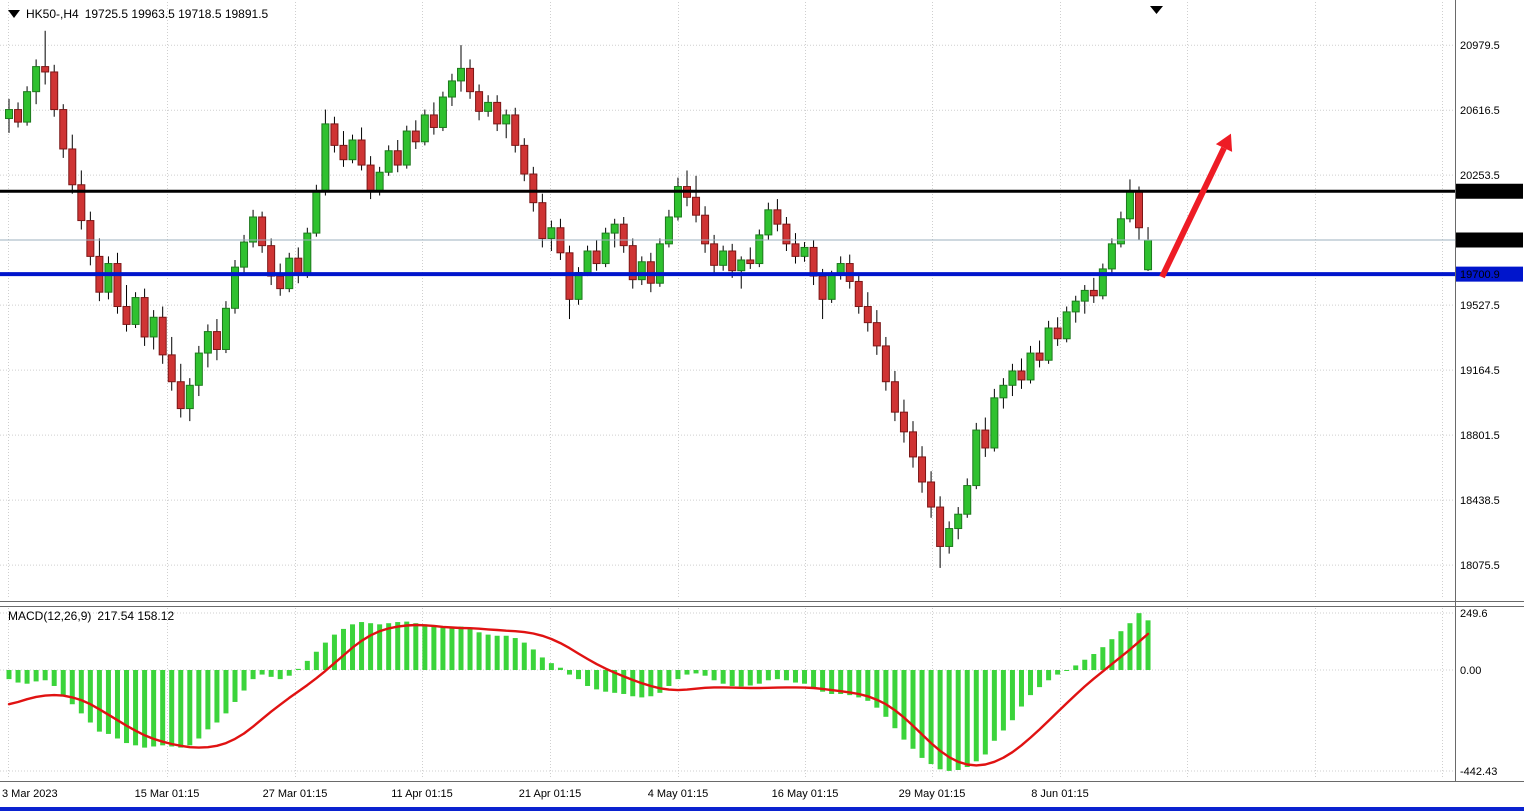 This screenshot has height=811, width=1524. What do you see at coordinates (1470, 671) in the screenshot?
I see `macd-axis-label: 0.00` at bounding box center [1470, 671].